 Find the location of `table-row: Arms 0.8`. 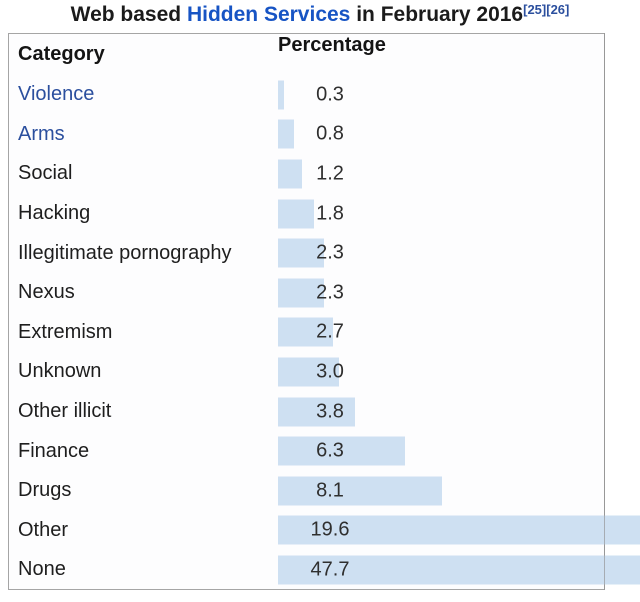

table-row: Arms 0.8 is located at coordinates (306, 135).